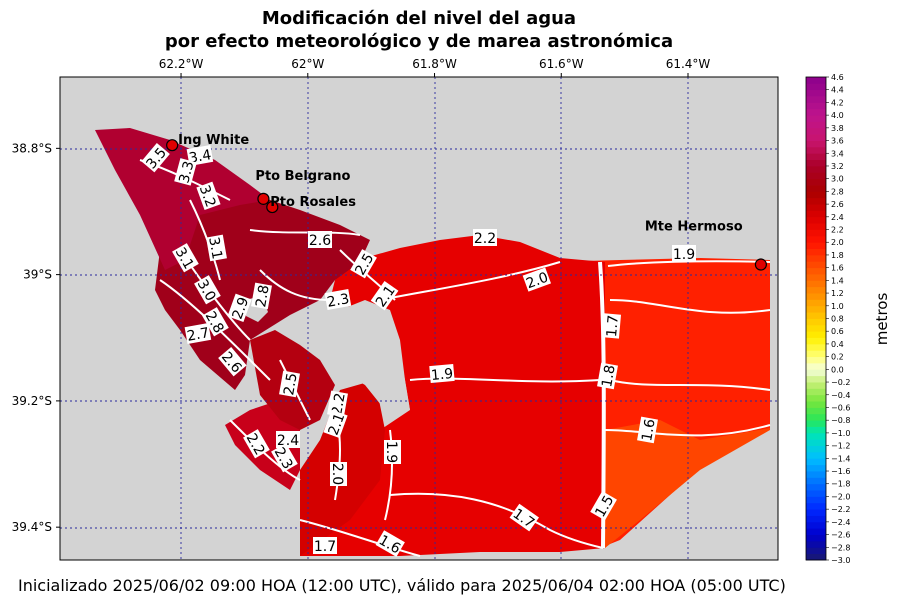  I want to click on lon-tick-label: 61.4°W, so click(688, 64).